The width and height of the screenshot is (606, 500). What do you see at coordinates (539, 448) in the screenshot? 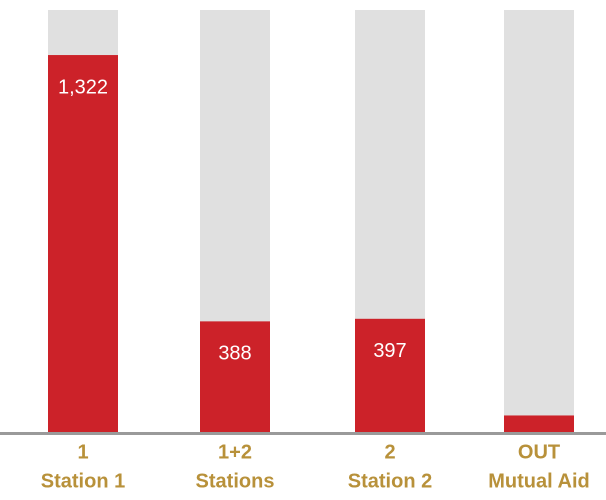
I see `value-label: 58` at bounding box center [539, 448].